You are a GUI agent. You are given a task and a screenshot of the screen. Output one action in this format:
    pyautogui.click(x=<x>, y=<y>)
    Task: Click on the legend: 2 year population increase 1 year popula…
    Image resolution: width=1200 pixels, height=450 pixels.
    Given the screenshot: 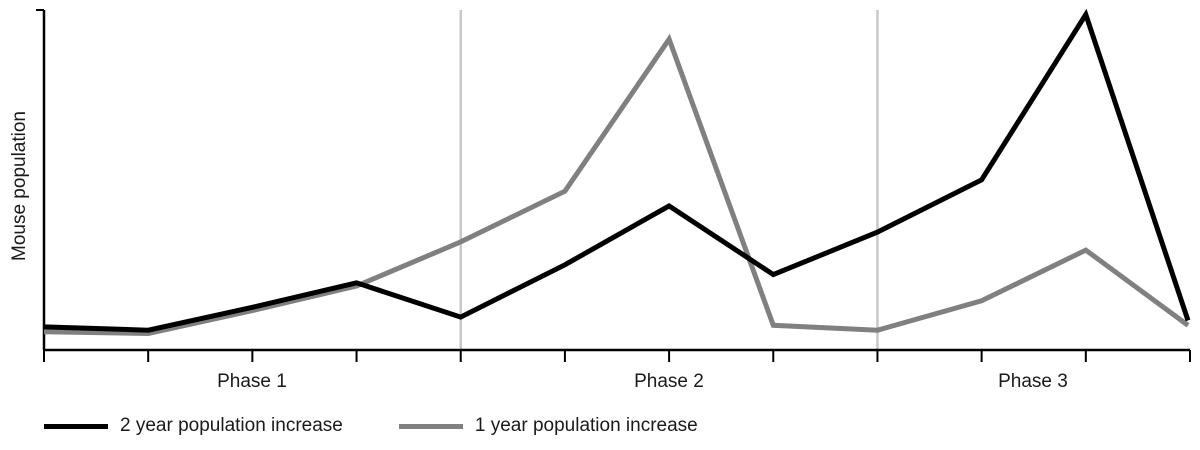 What is the action you would take?
    pyautogui.click(x=399, y=426)
    